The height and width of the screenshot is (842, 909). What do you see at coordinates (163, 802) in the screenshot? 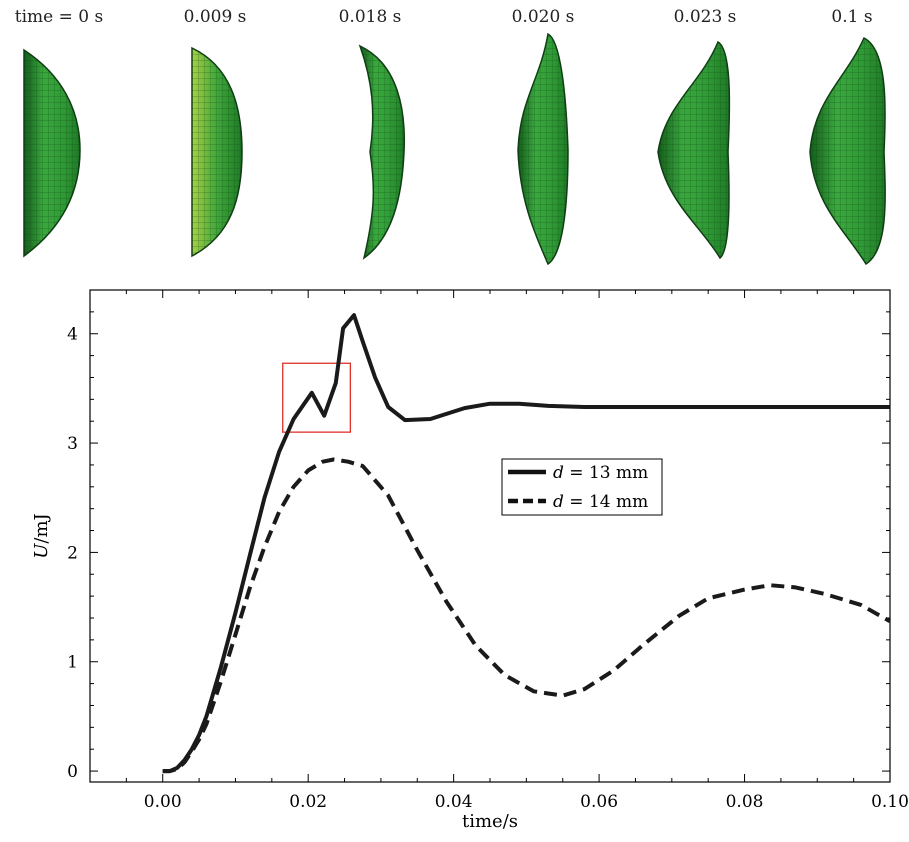
I see `x-tick-label-0: 0.00` at bounding box center [163, 802].